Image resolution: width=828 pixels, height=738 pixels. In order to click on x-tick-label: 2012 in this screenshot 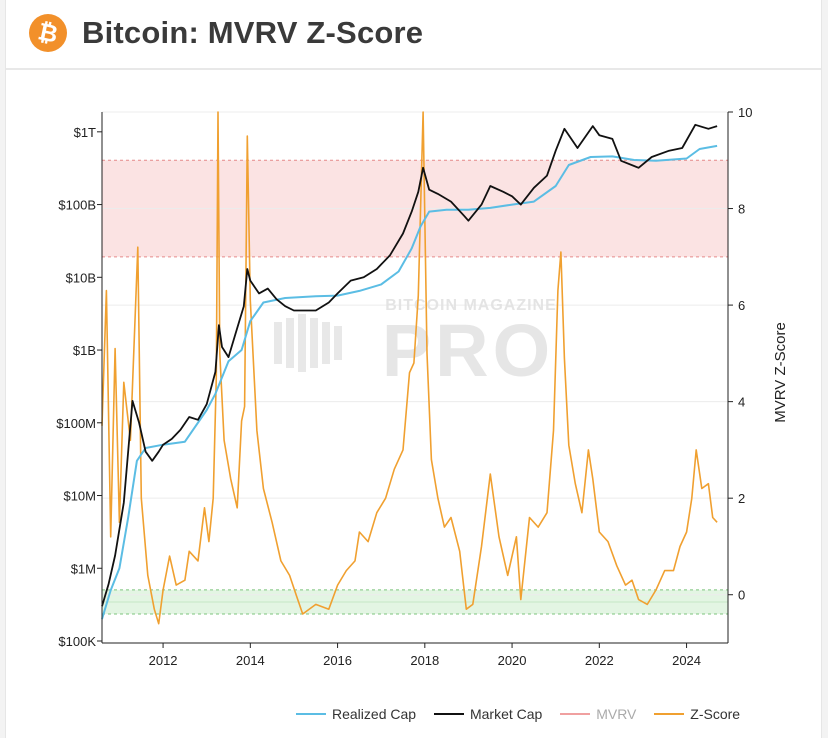, I will do `click(163, 660)`.